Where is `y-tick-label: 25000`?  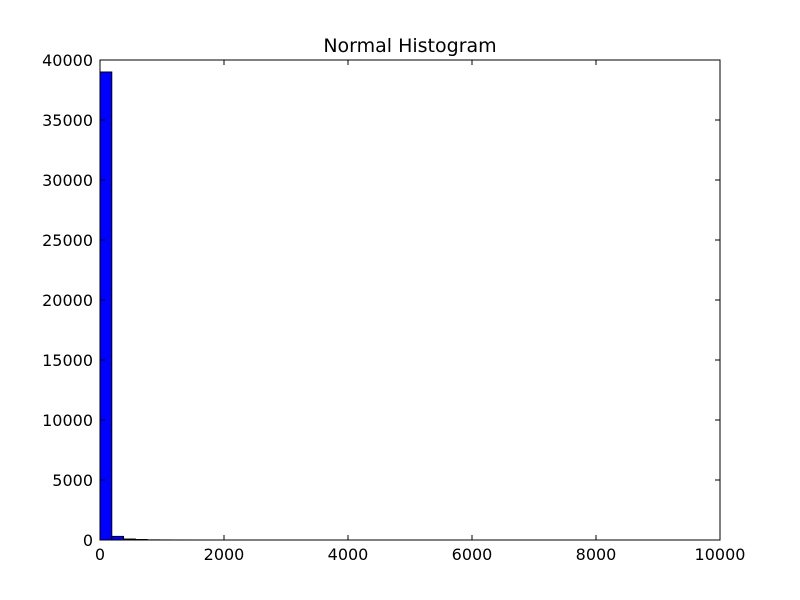 y-tick-label: 25000 is located at coordinates (67, 240).